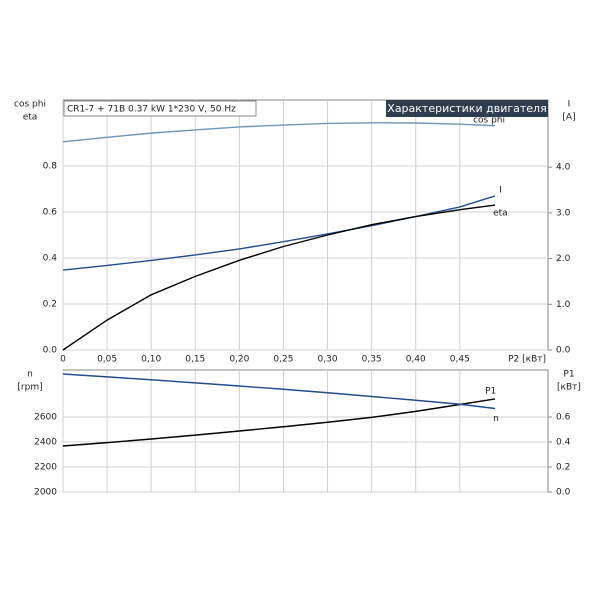 The height and width of the screenshot is (604, 600). What do you see at coordinates (50, 305) in the screenshot?
I see `y-tick-label: 0.2` at bounding box center [50, 305].